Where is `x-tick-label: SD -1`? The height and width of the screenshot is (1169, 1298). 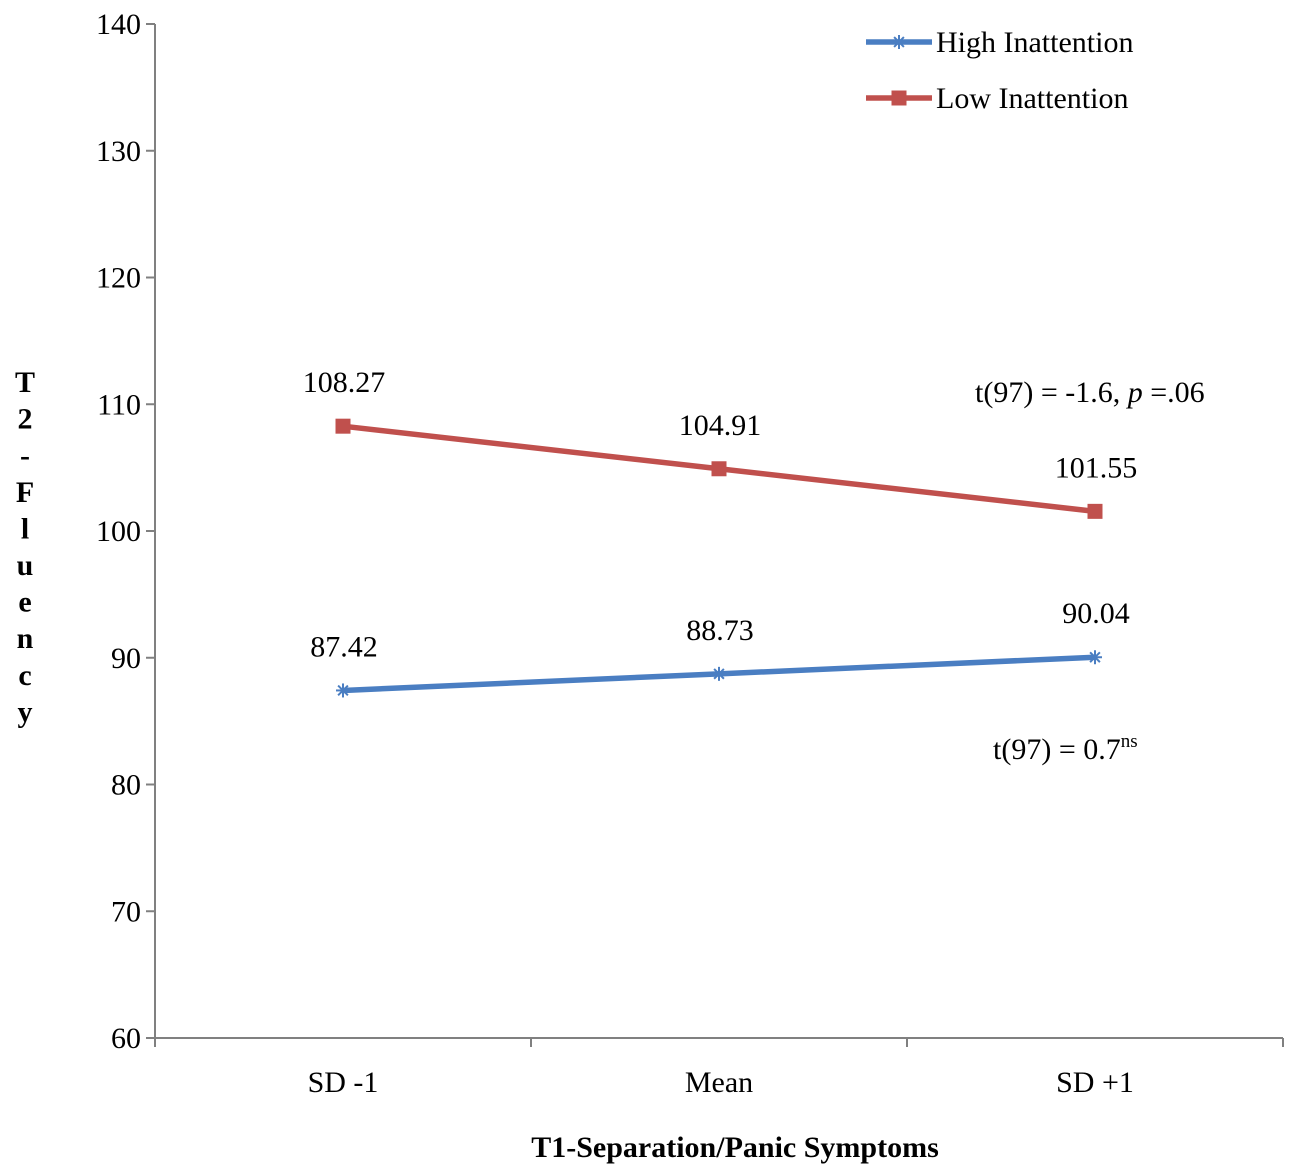
x-tick-label: SD -1 is located at coordinates (343, 1082).